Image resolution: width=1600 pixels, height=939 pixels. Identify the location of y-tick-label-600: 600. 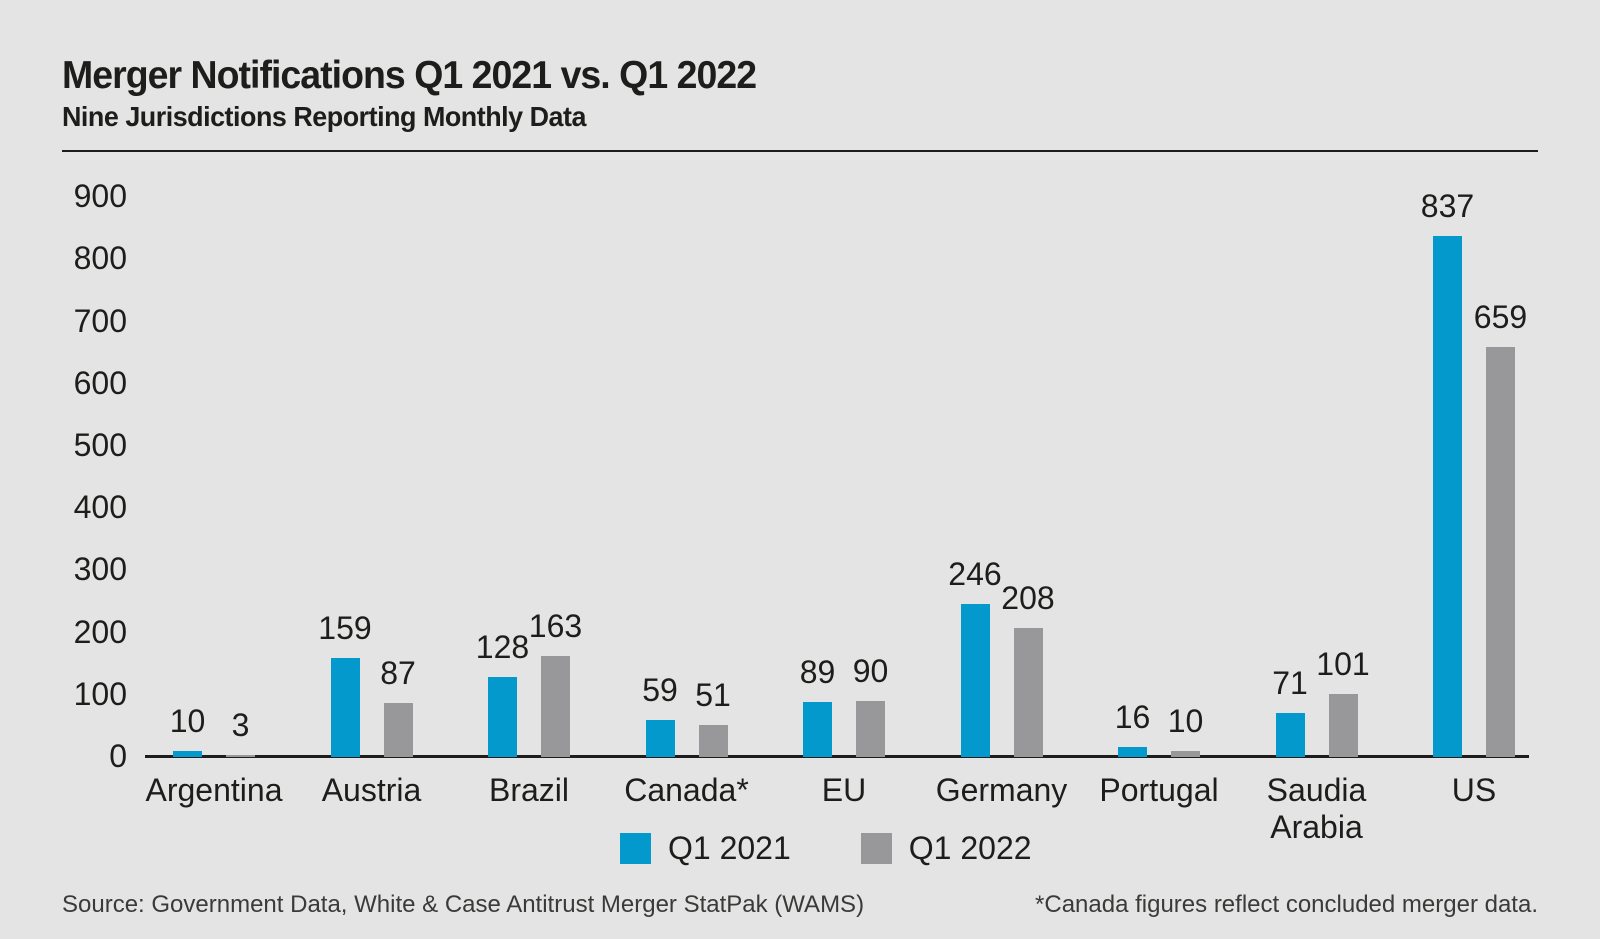
(100, 382).